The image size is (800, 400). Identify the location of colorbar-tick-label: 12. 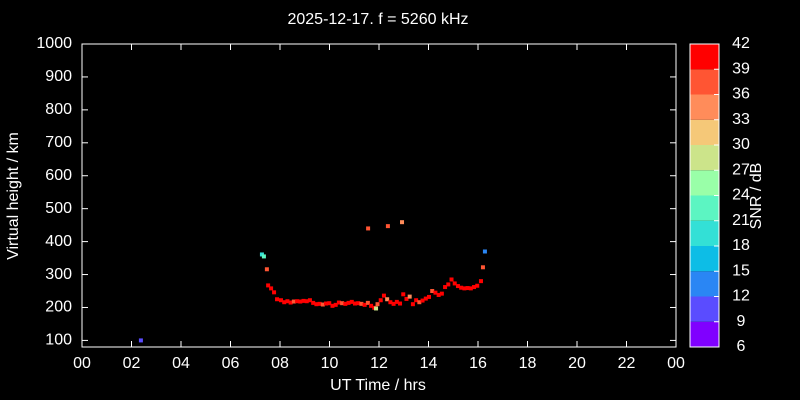
(741, 296).